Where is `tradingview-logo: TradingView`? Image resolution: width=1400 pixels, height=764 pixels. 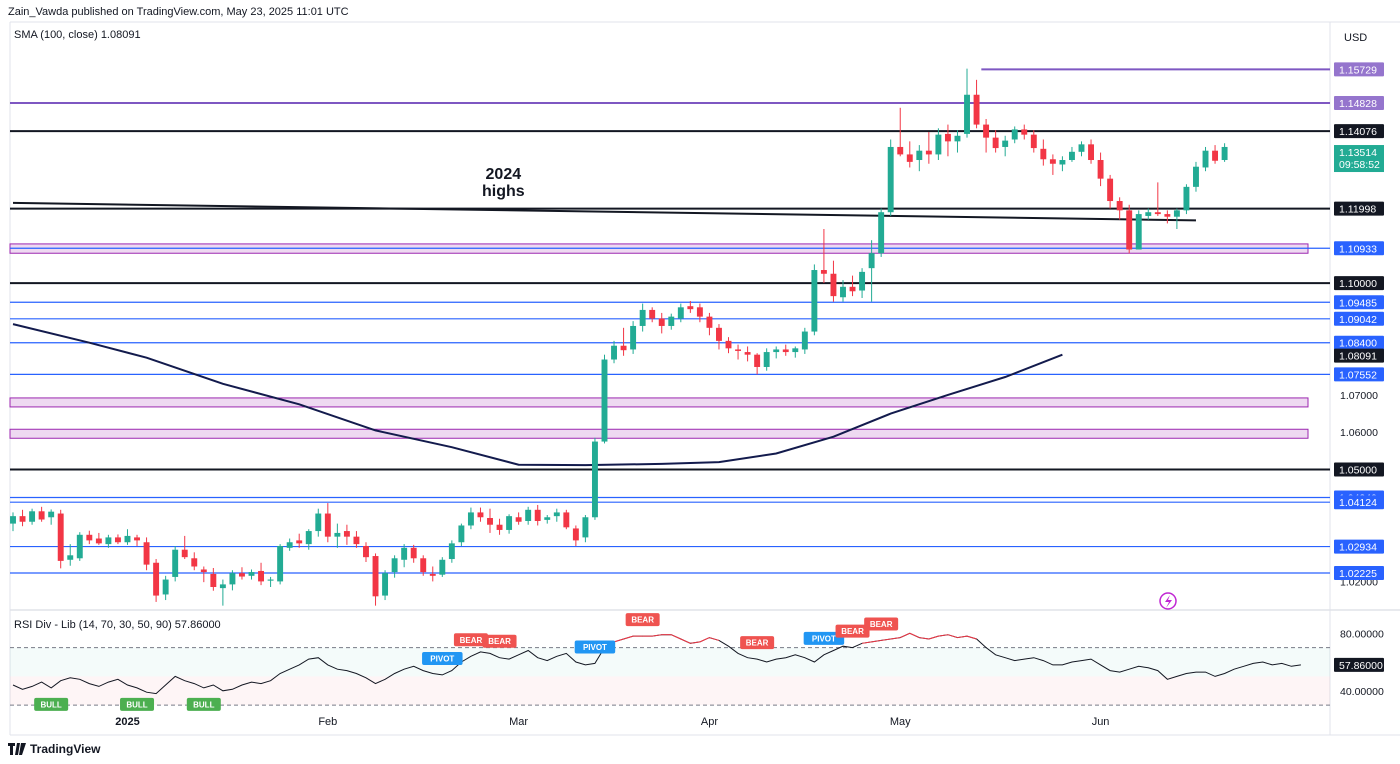
tradingview-logo: TradingView is located at coordinates (54, 749).